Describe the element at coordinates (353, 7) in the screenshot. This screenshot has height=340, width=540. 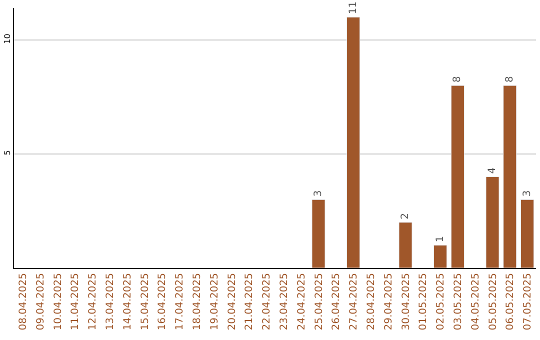
I see `data-label: 11` at that location.